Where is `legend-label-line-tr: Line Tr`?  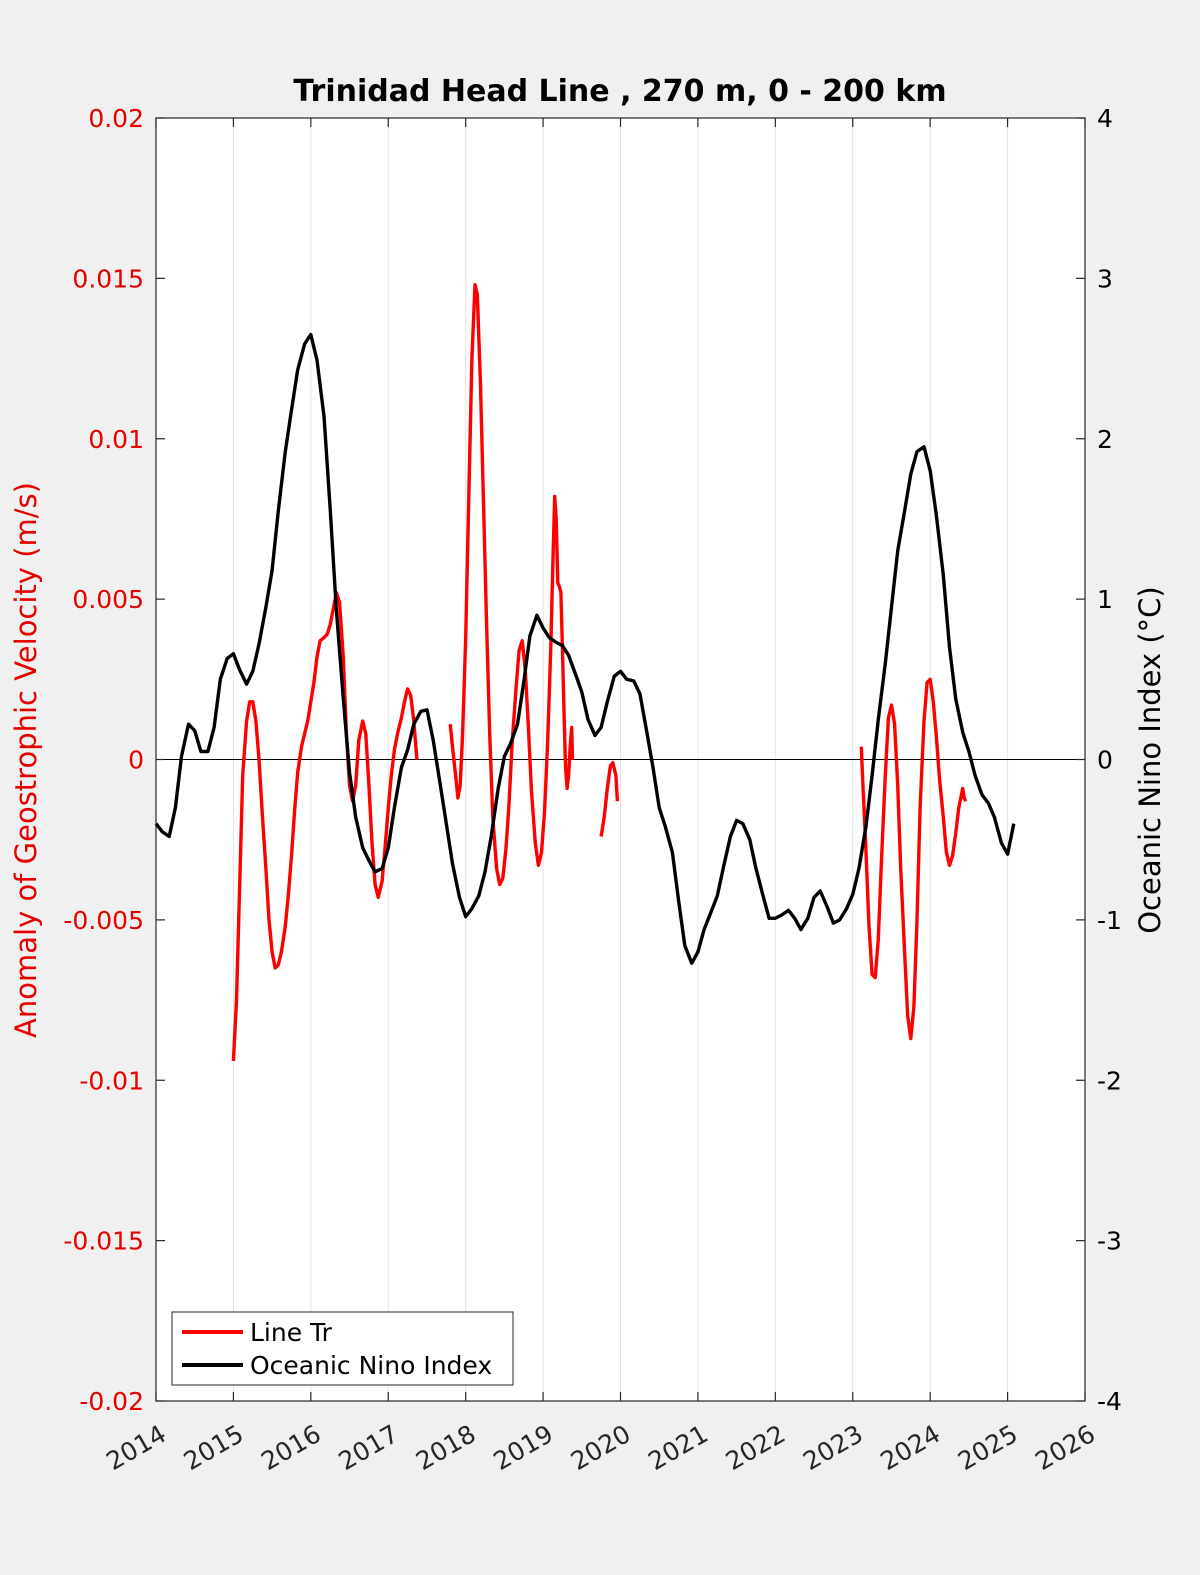
legend-label-line-tr: Line Tr is located at coordinates (291, 1332).